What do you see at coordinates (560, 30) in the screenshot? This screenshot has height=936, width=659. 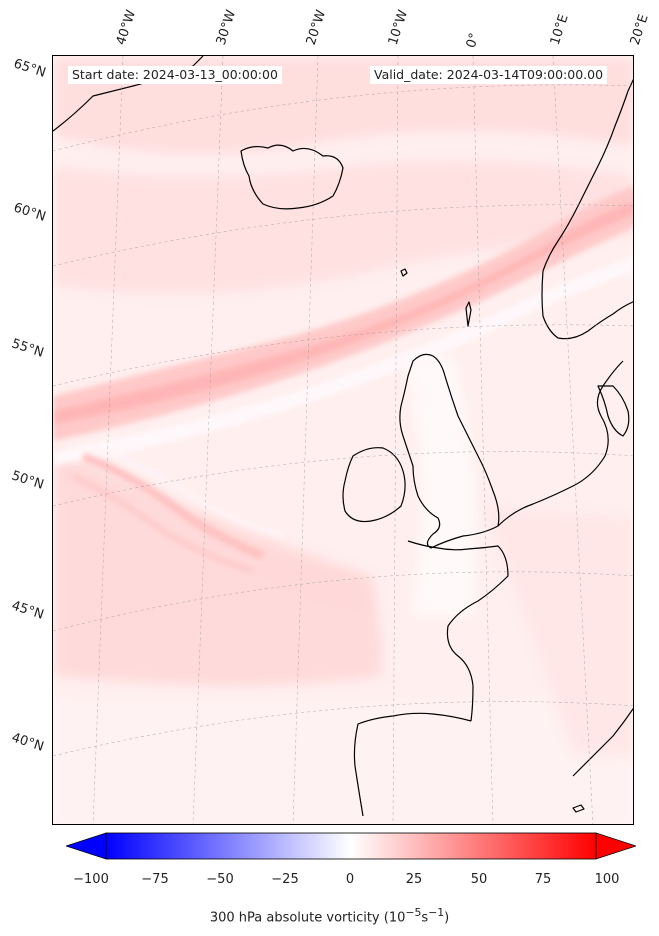 I see `lon-label-10e: 10°E` at bounding box center [560, 30].